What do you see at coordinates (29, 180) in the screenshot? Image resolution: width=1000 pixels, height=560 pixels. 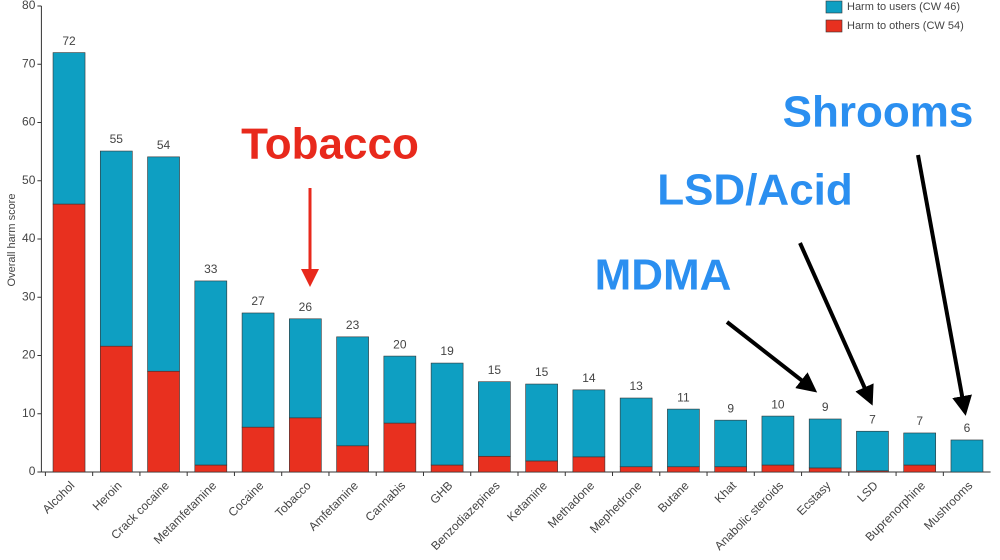 I see `y-tick-label: 50` at bounding box center [29, 180].